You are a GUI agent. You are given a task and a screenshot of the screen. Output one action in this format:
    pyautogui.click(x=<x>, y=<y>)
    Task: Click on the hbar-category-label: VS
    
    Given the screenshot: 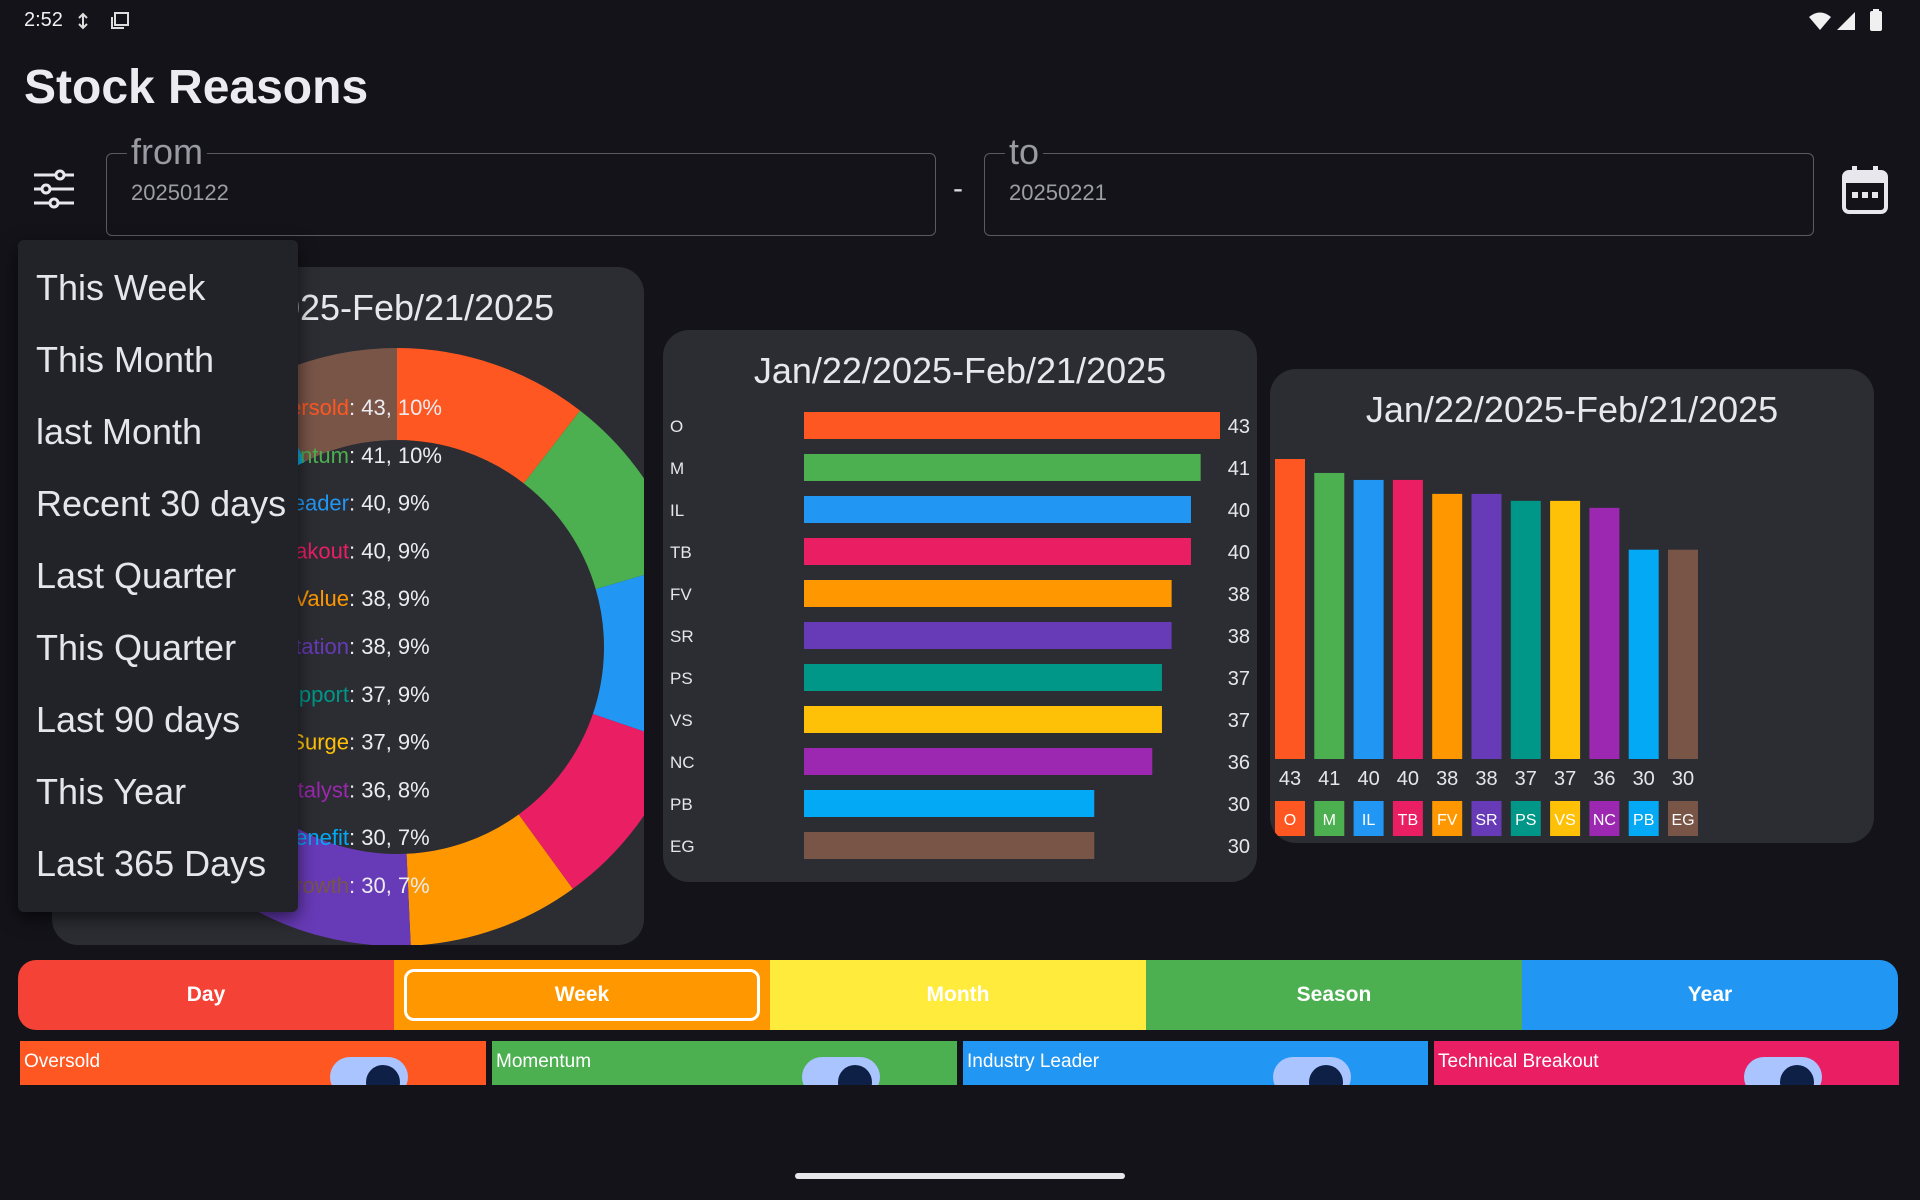 What is the action you would take?
    pyautogui.click(x=681, y=720)
    